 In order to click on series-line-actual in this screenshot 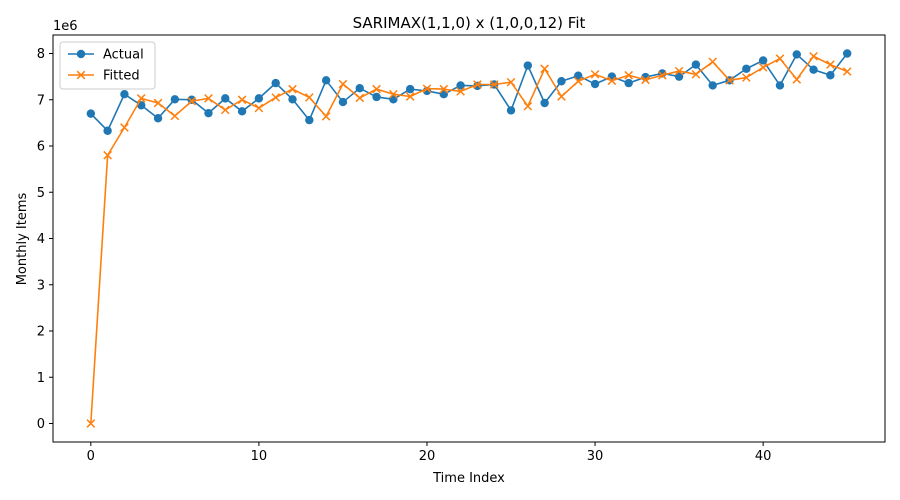, I will do `click(469, 92)`.